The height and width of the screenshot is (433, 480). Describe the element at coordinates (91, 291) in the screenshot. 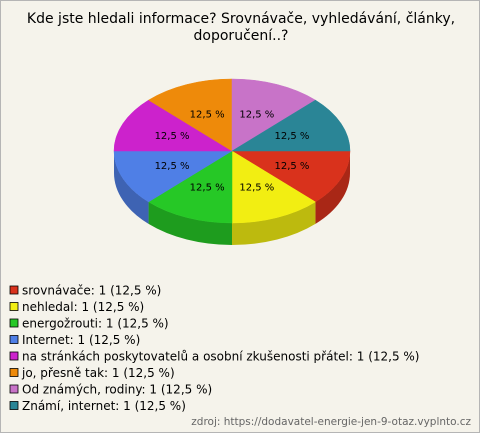

I see `legend-label: srovnávače: 1 (12,5 %)` at that location.